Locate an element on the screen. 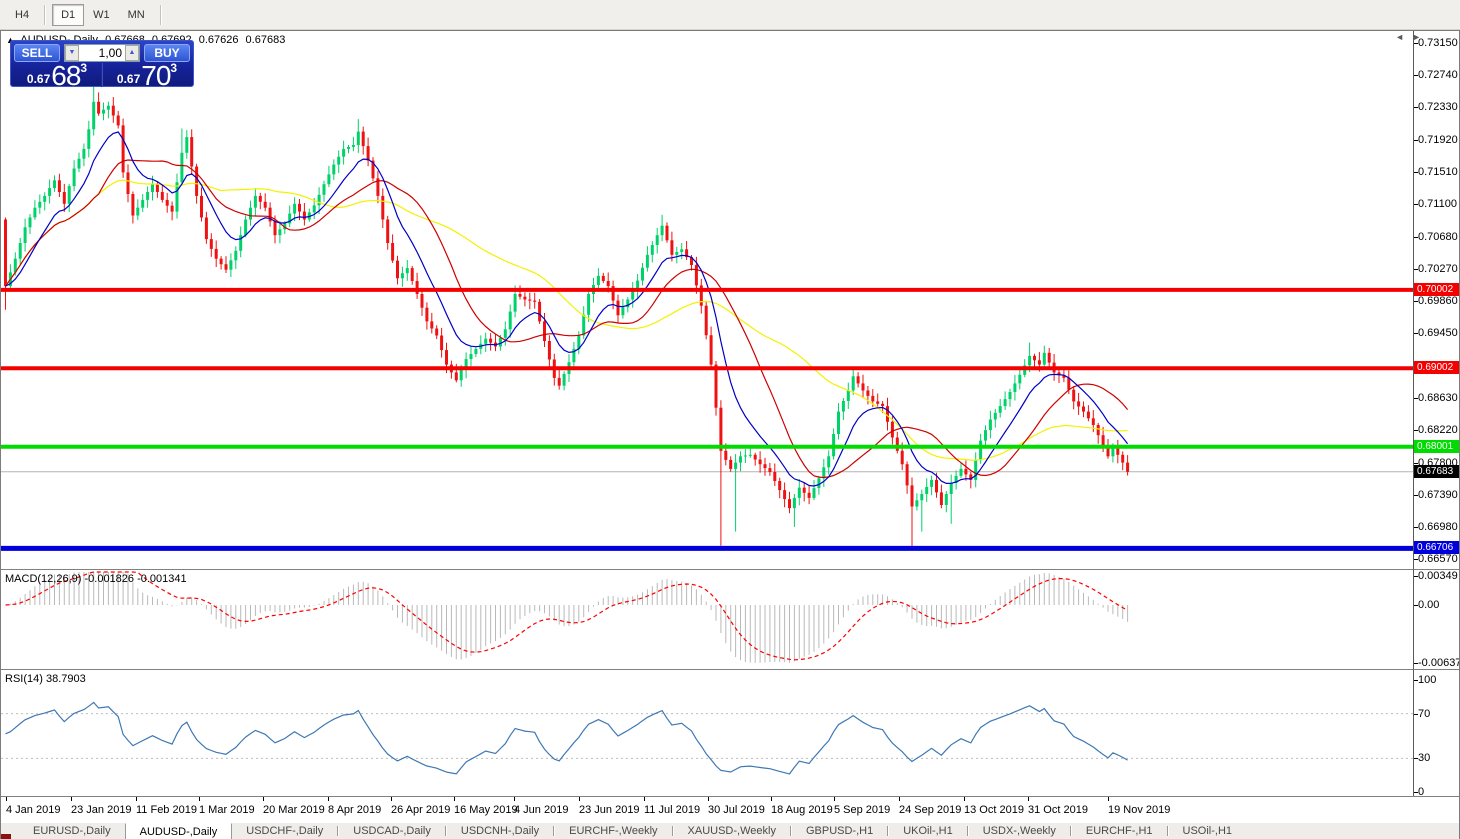 Image resolution: width=1460 pixels, height=839 pixels. bid-price: 0.67 68 3 is located at coordinates (57, 76).